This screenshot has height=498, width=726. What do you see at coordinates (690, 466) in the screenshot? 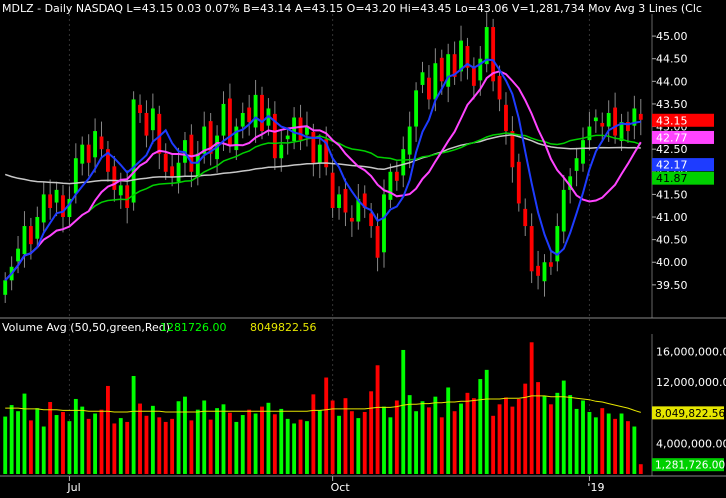
I see `volume-badge-label: 1,281,726.00` at bounding box center [690, 466].